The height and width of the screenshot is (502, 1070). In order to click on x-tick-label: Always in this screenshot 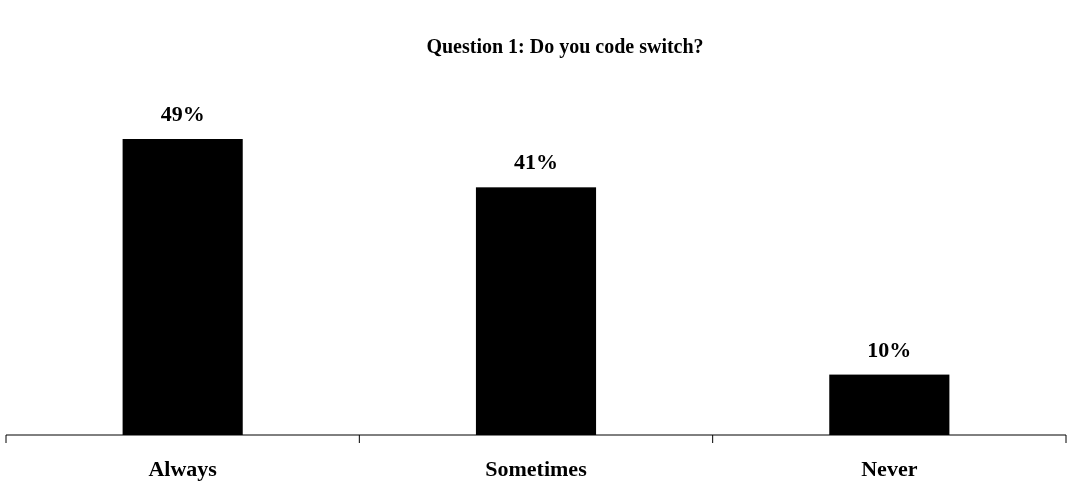, I will do `click(183, 468)`.